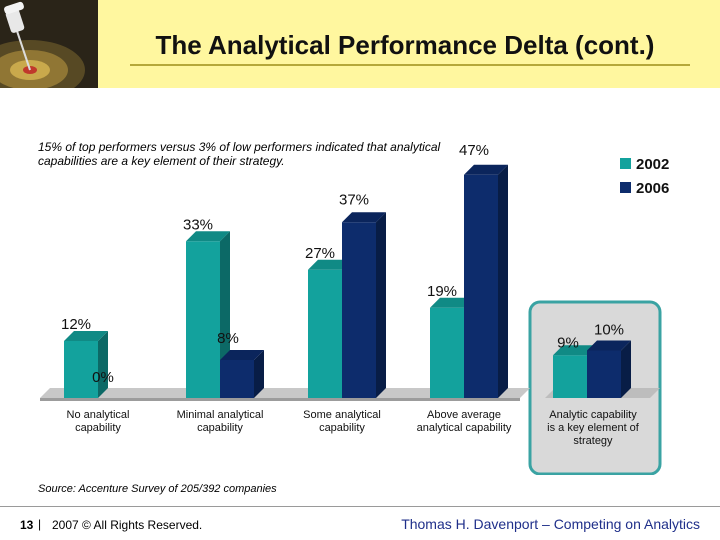 The width and height of the screenshot is (720, 540). What do you see at coordinates (342, 428) in the screenshot?
I see `category-label-2-1: capability` at bounding box center [342, 428].